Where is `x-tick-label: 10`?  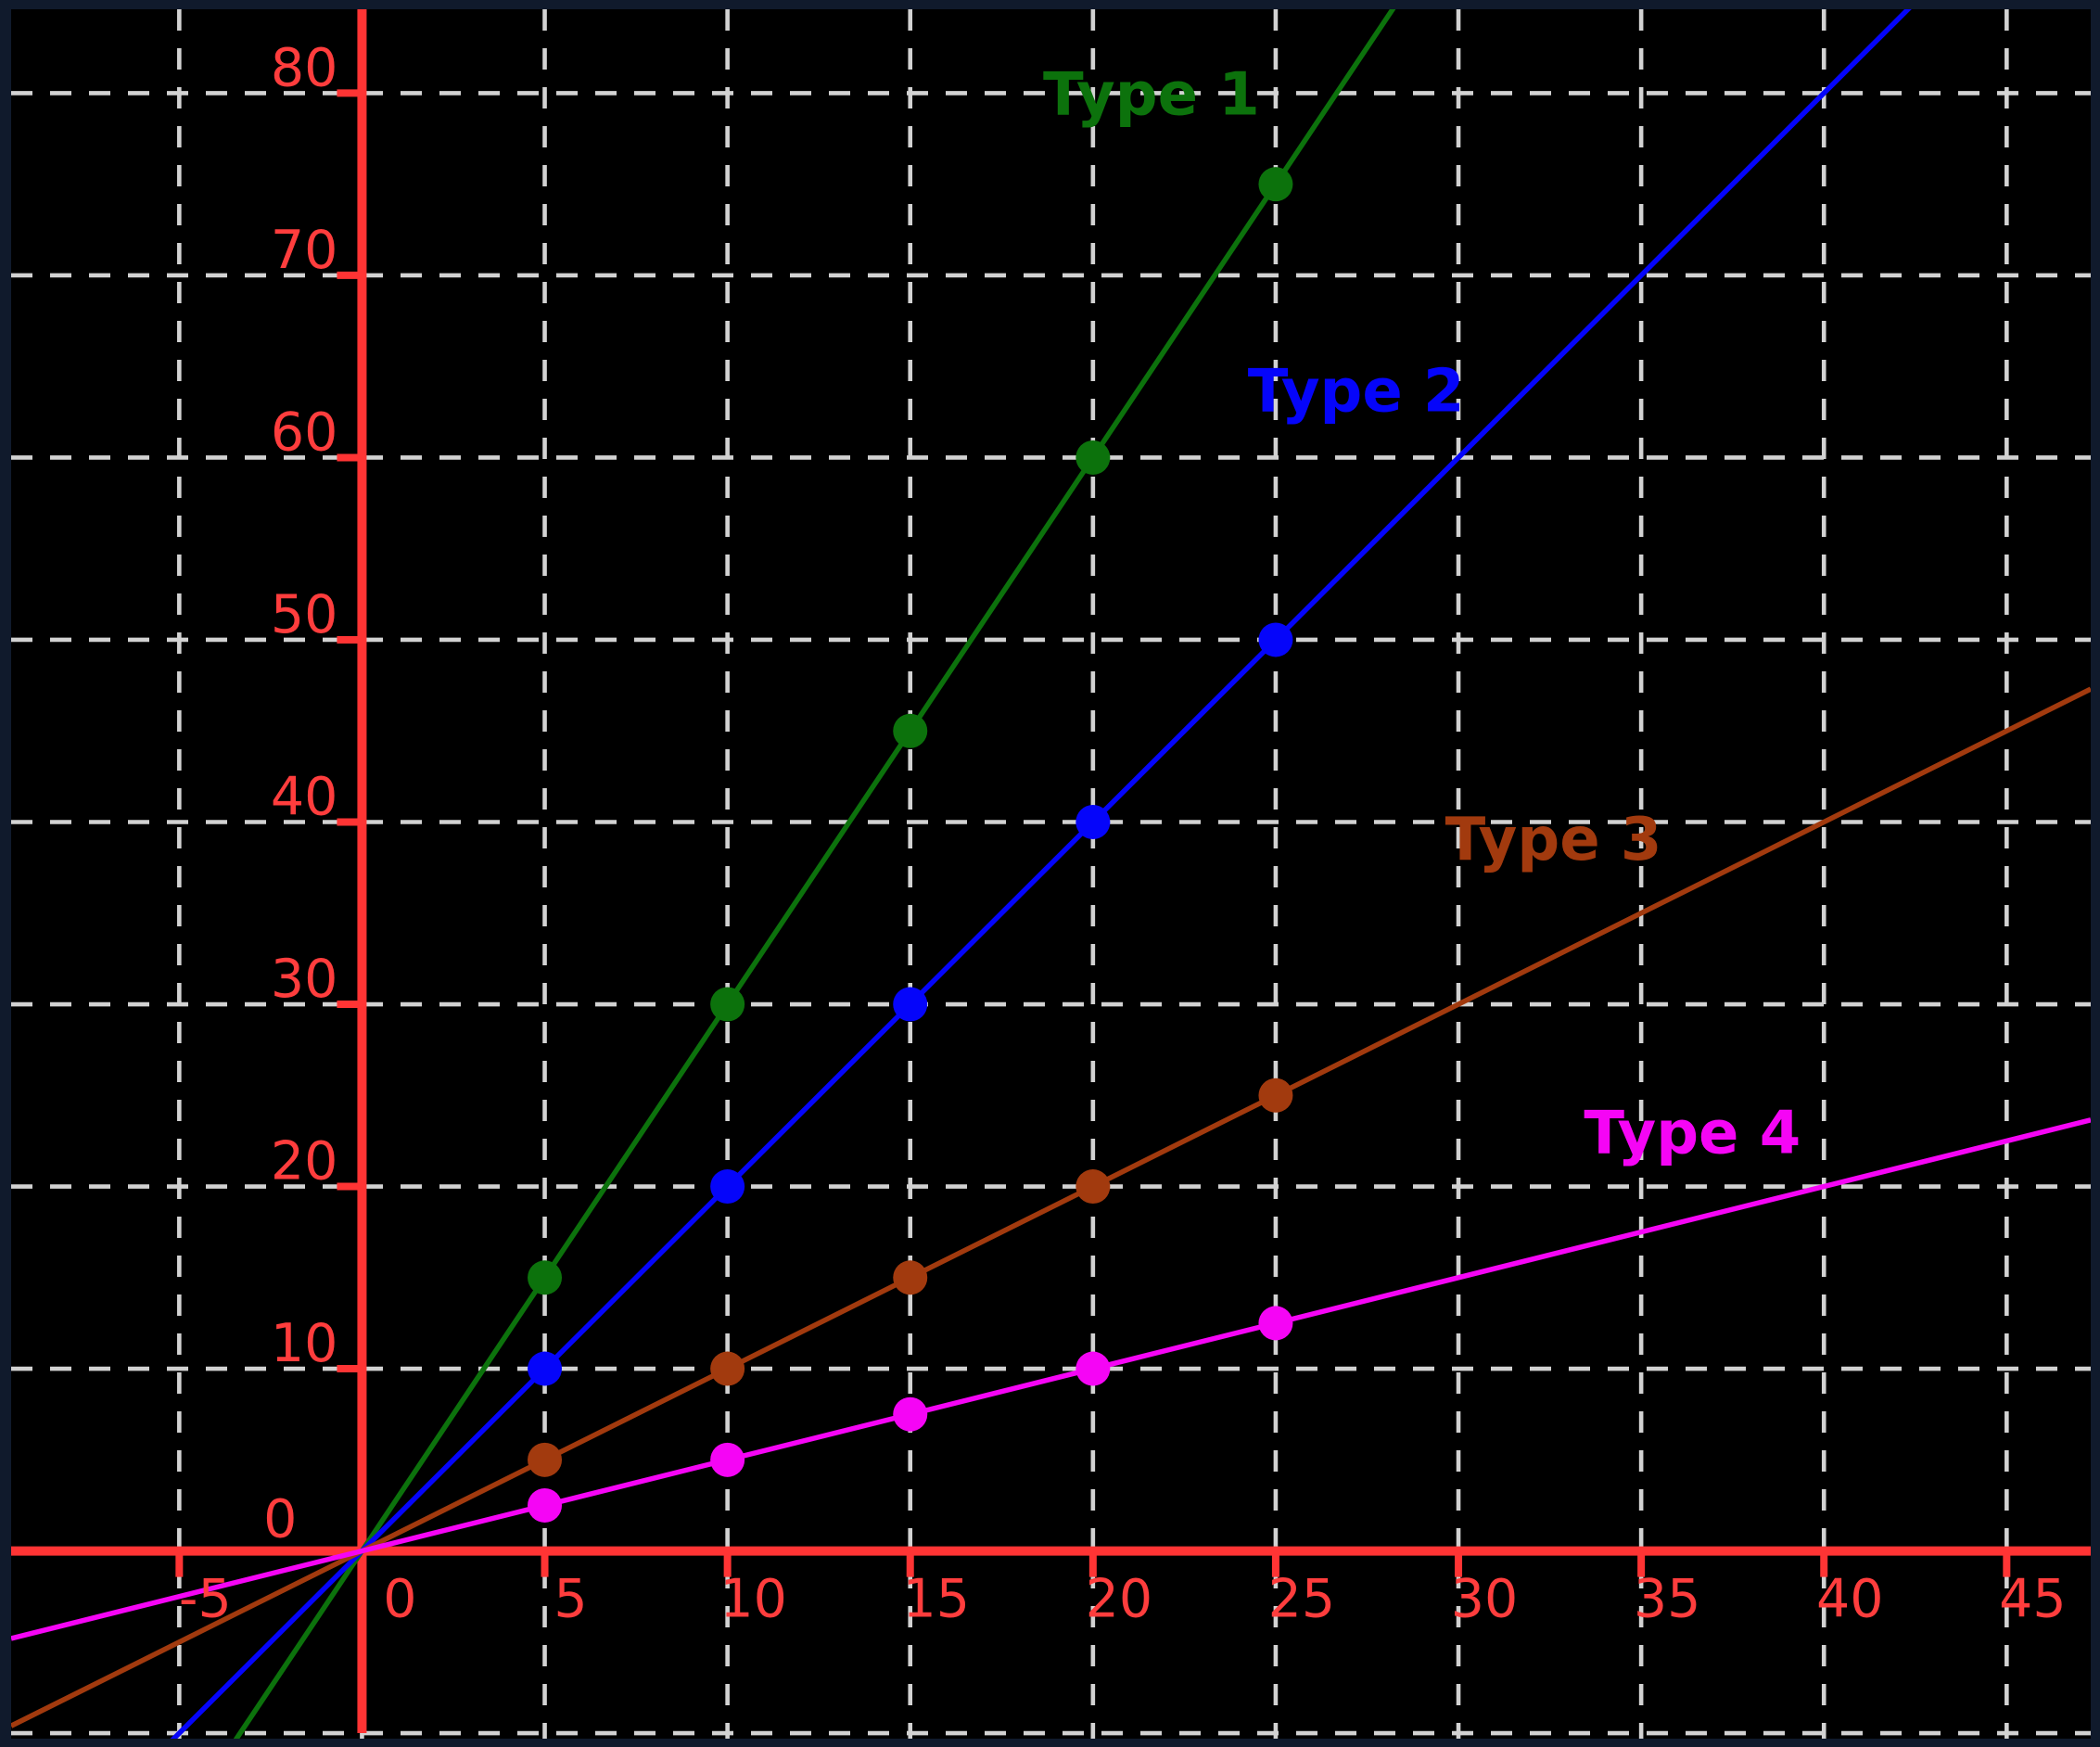
x-tick-label: 10 is located at coordinates (753, 1600).